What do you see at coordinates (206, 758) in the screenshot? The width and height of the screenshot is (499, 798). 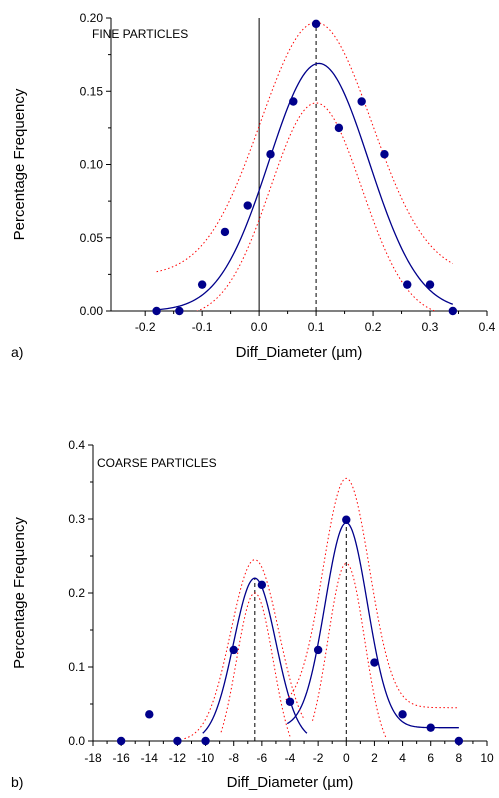 I see `x-tick-label: -10` at bounding box center [206, 758].